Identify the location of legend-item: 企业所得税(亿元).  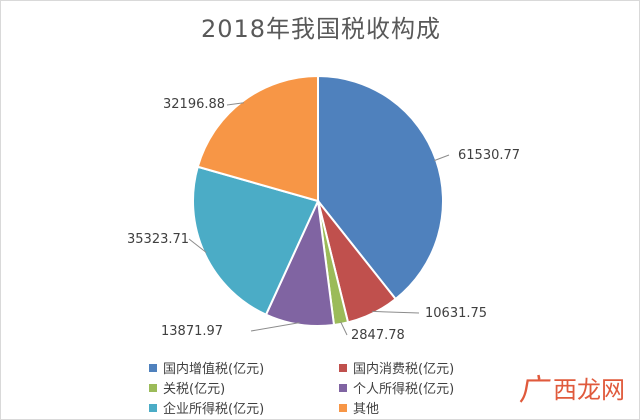
(244, 408).